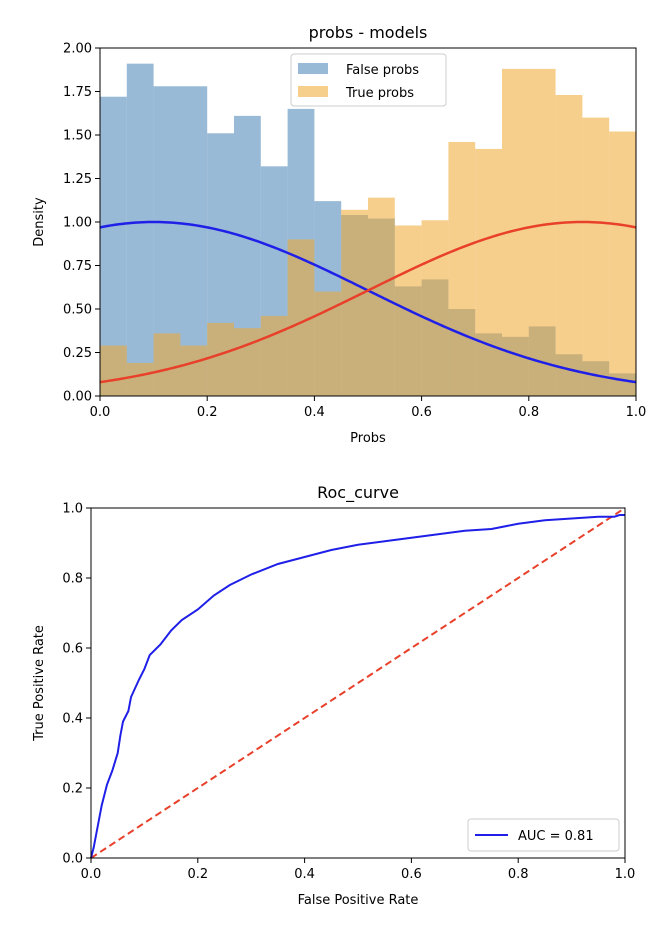 The image size is (670, 930). I want to click on legend-label-true-probs: True probs, so click(379, 93).